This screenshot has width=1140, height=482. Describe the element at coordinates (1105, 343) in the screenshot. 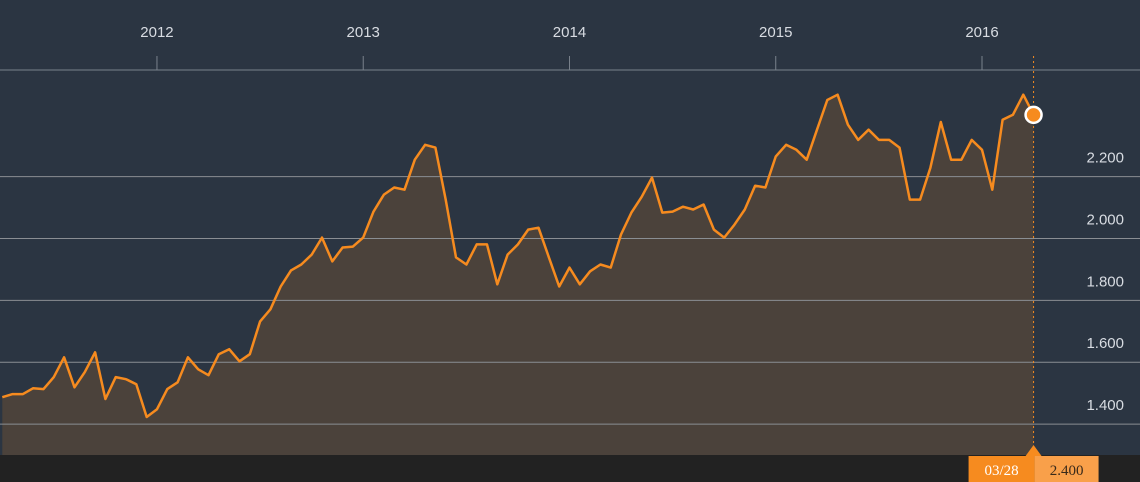

I see `y-tick-label: 1.600` at that location.